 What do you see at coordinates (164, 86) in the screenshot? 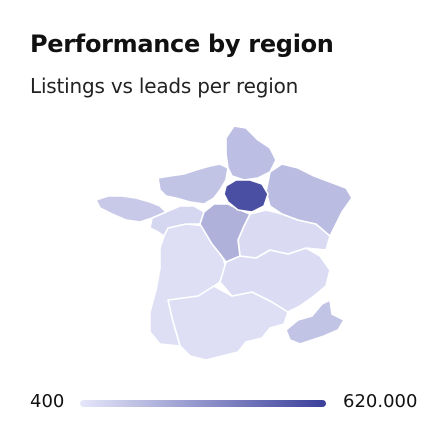
I see `page-subtitle: Listings vs leads per region` at bounding box center [164, 86].